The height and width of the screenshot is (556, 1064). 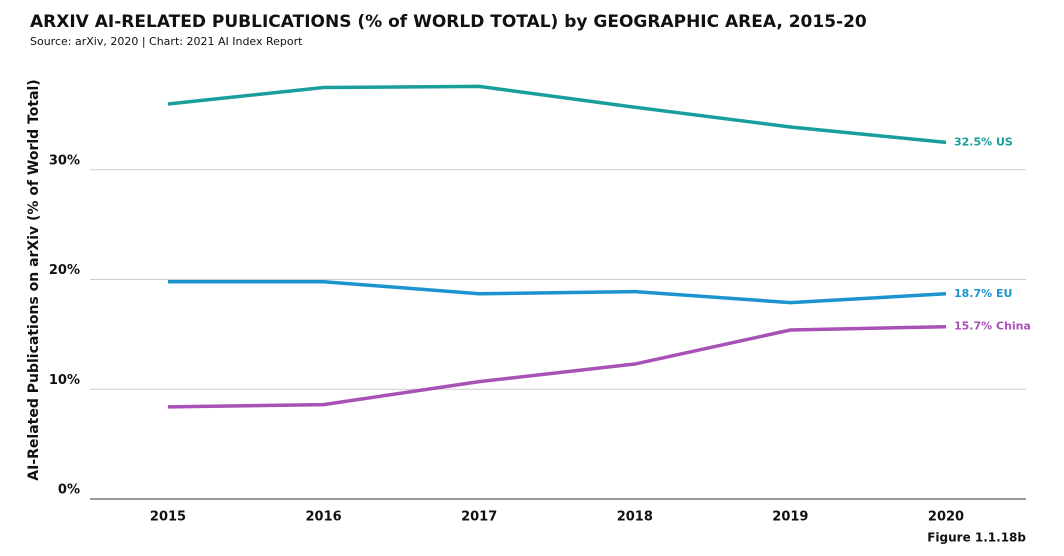 What do you see at coordinates (983, 141) in the screenshot?
I see `end-label: 32.5% US` at bounding box center [983, 141].